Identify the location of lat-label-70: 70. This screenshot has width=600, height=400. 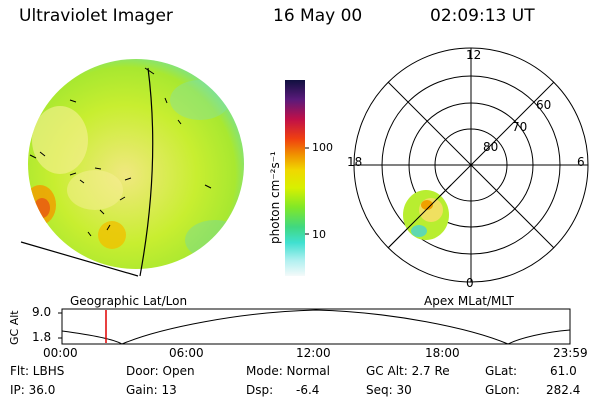
(520, 127).